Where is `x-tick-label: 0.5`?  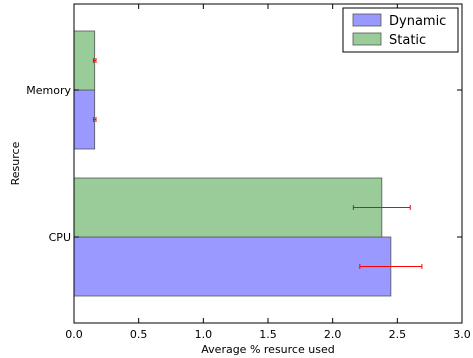 x-tick-label: 0.5 is located at coordinates (139, 334).